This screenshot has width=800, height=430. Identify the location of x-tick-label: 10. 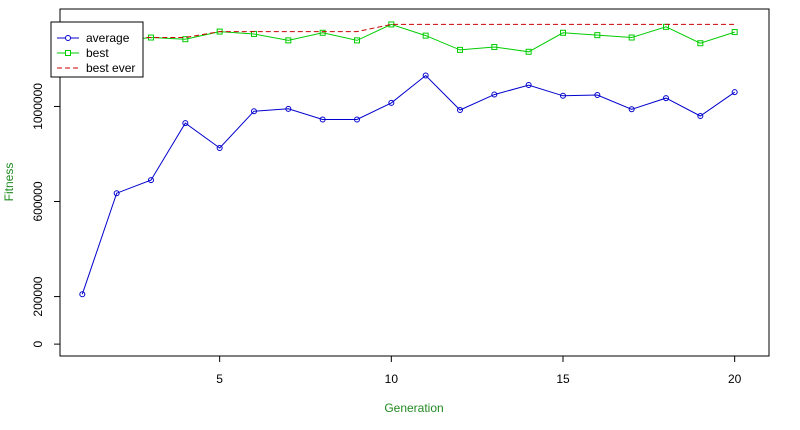
(392, 379).